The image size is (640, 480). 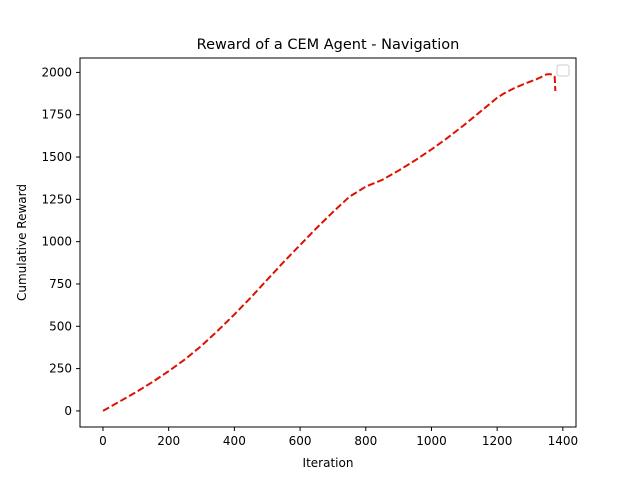 What do you see at coordinates (60, 284) in the screenshot?
I see `y-tick-label: 750` at bounding box center [60, 284].